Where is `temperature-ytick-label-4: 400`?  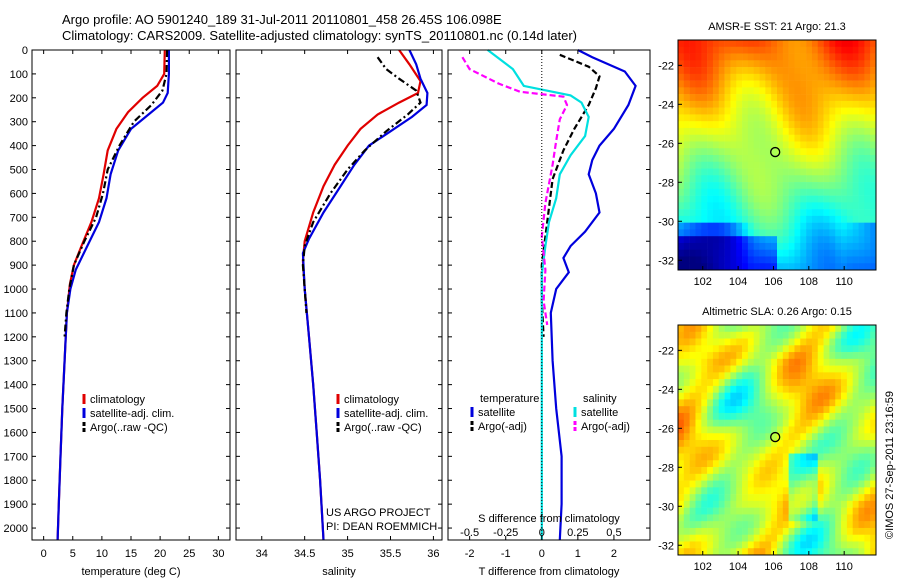 temperature-ytick-label-4: 400 is located at coordinates (19, 147).